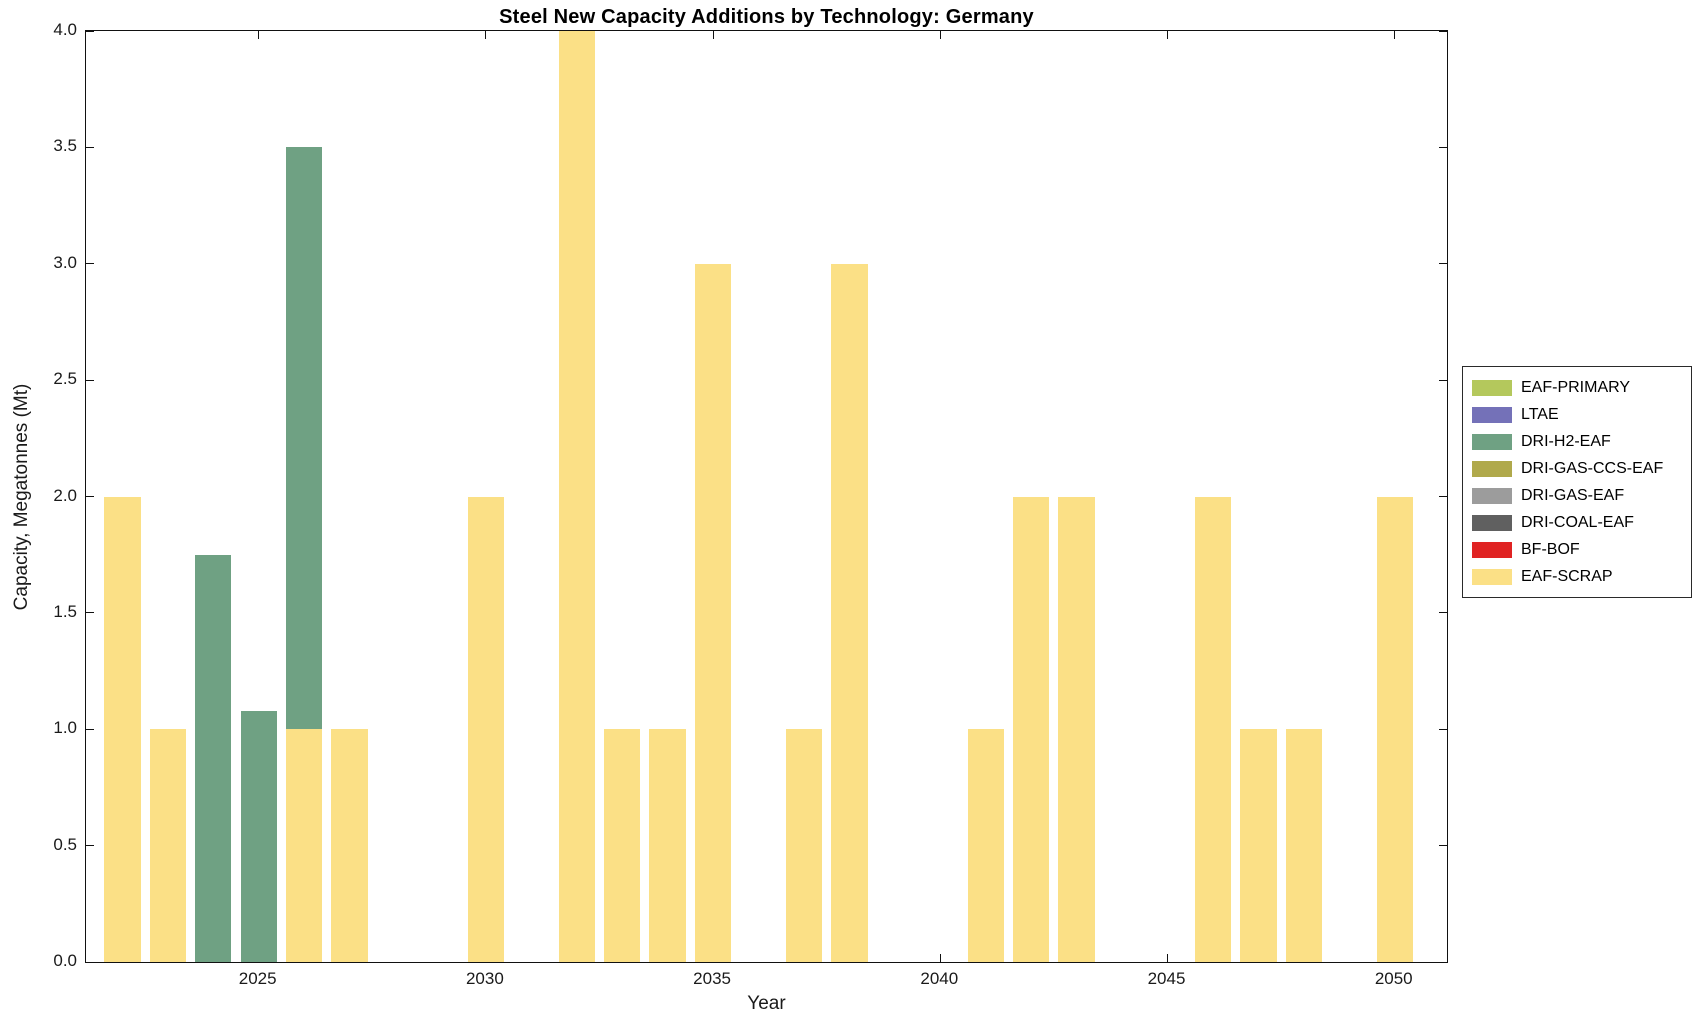 The image size is (1696, 1021). Describe the element at coordinates (65, 495) in the screenshot. I see `y-tick-label: 2.0` at that location.